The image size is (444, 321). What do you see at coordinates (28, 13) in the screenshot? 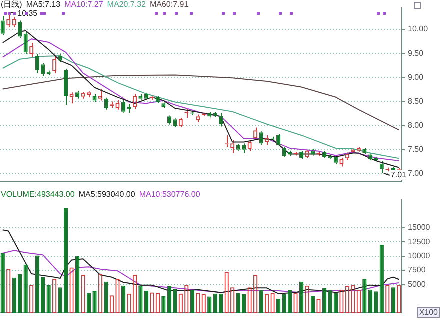
I see `annotation: 10.35` at bounding box center [28, 13].